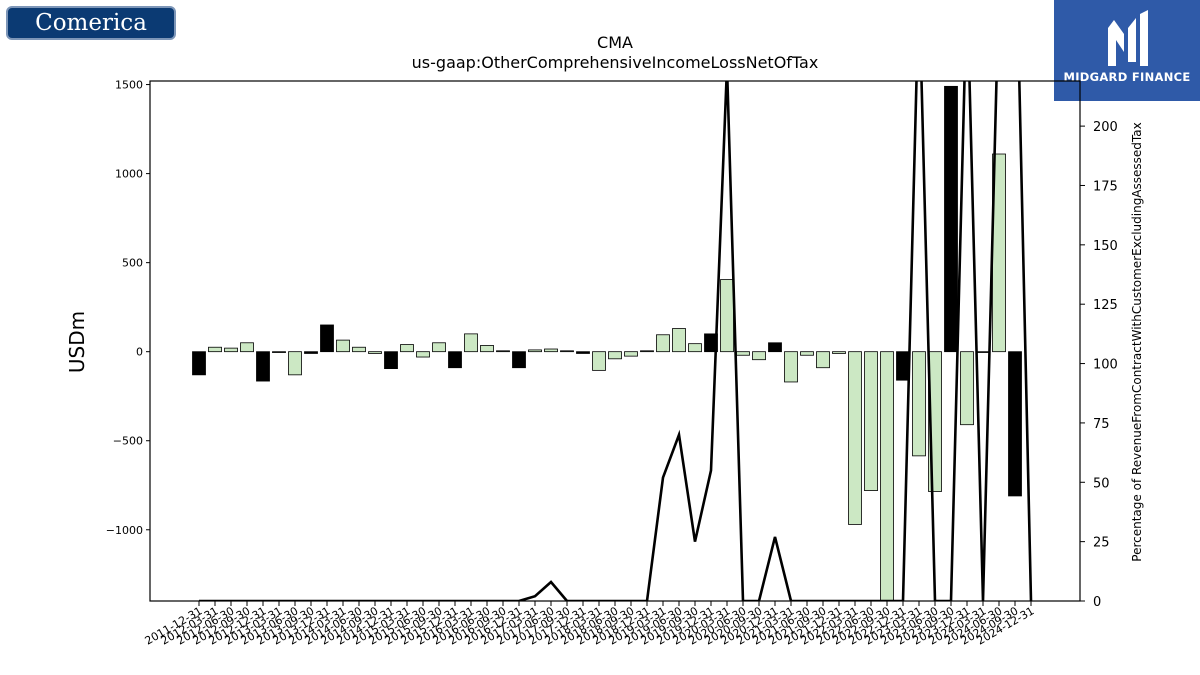  What do you see at coordinates (615, 42) in the screenshot?
I see `chart-title: CMA` at bounding box center [615, 42].